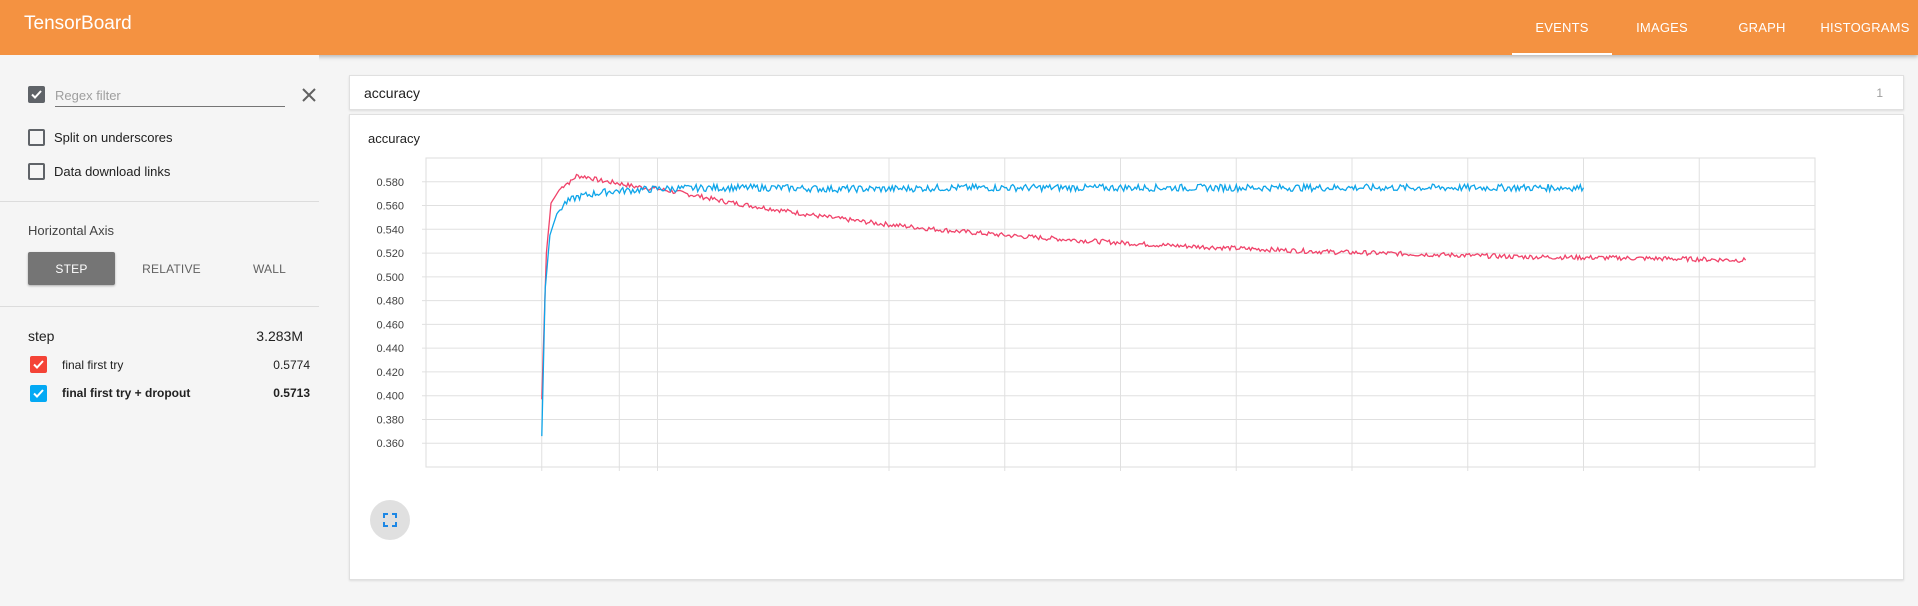 The image size is (1918, 606). I want to click on y-tick-label: 0.400, so click(390, 397).